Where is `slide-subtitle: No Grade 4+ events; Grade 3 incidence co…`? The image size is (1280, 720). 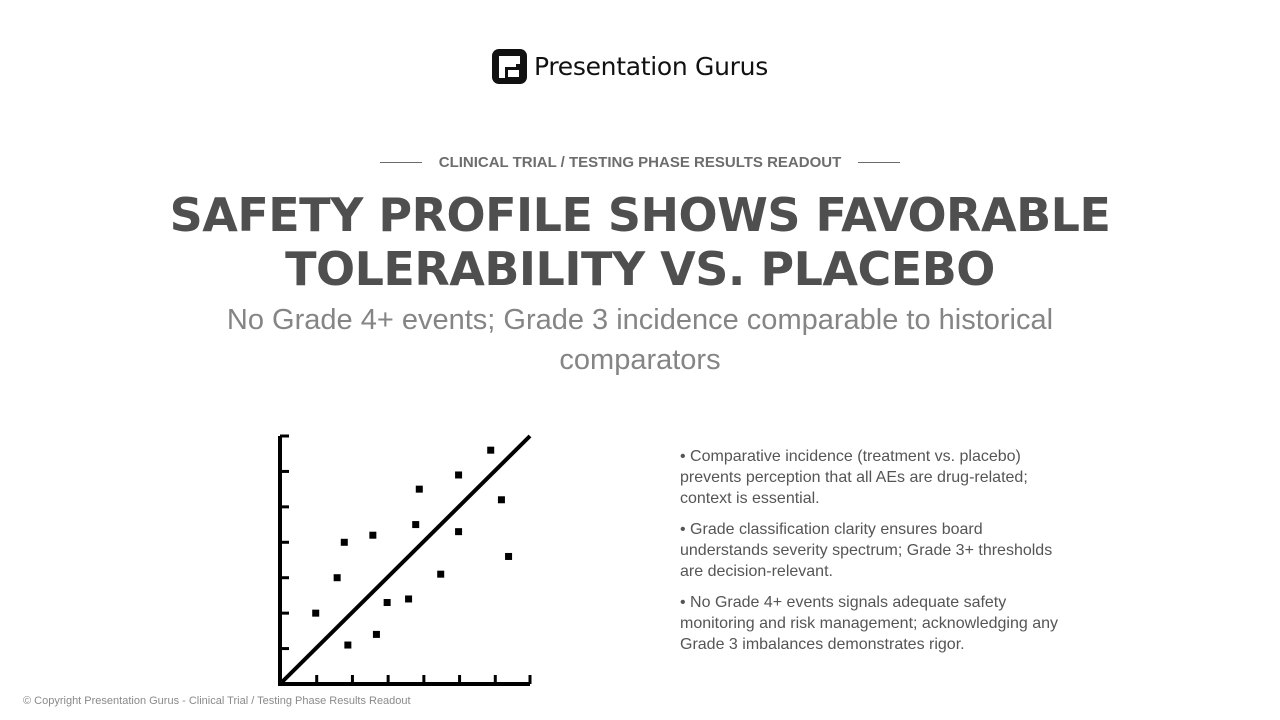 slide-subtitle: No Grade 4+ events; Grade 3 incidence co… is located at coordinates (640, 340).